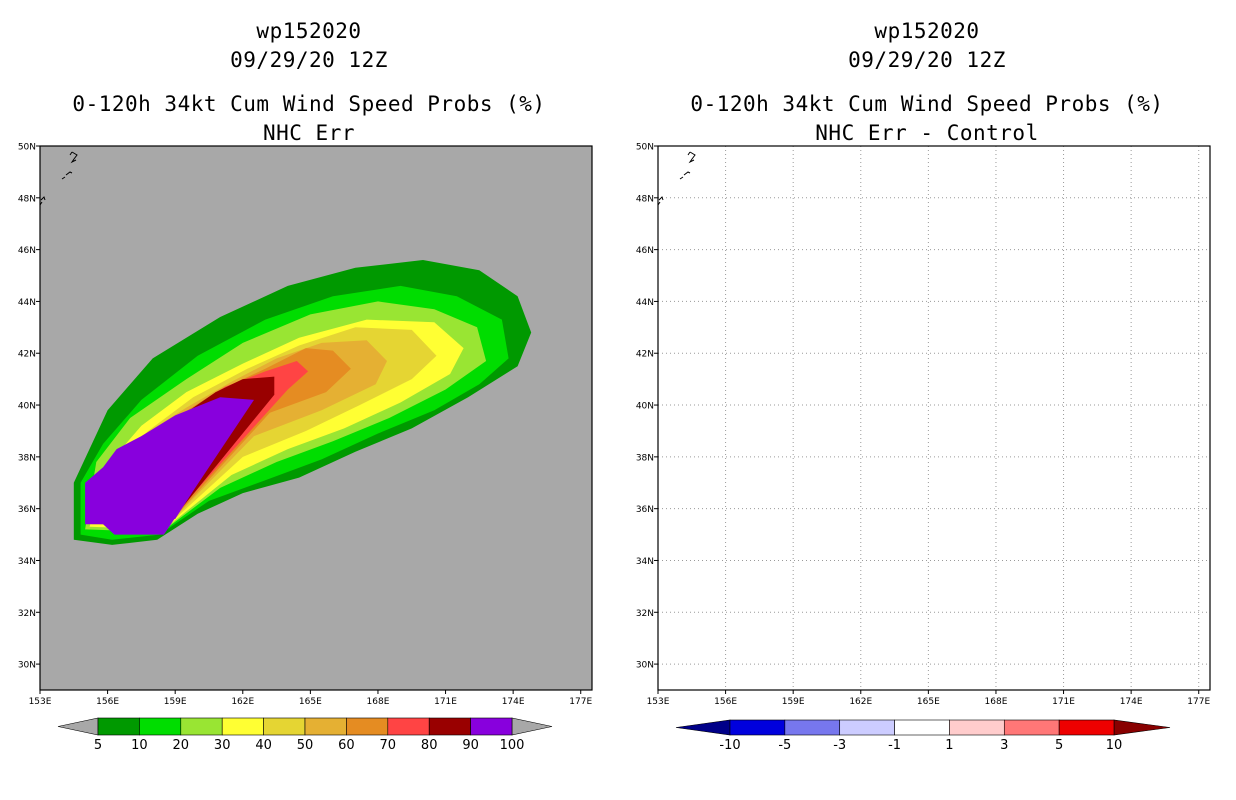 The height and width of the screenshot is (800, 1236). I want to click on colorbar-label: -3, so click(839, 745).